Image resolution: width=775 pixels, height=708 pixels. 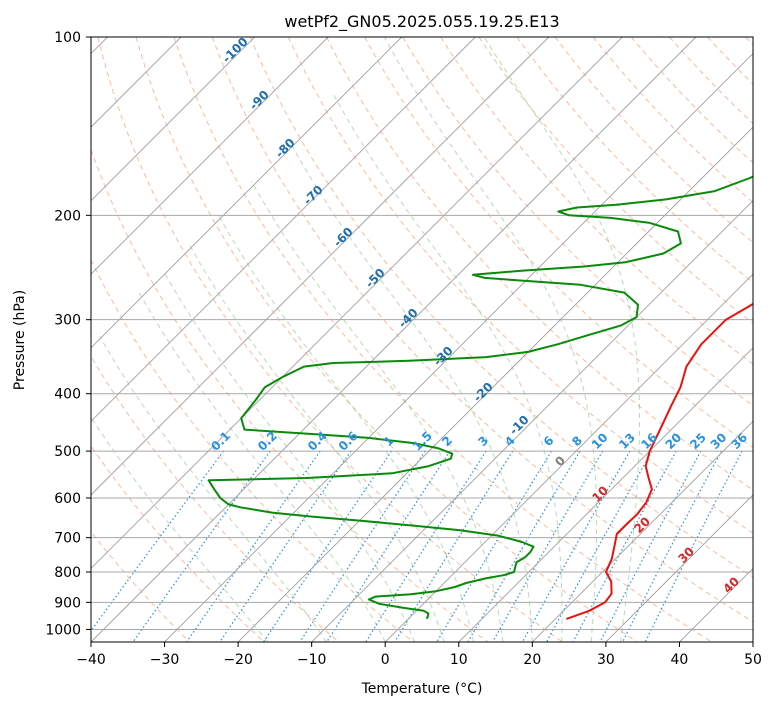 What do you see at coordinates (422, 441) in the screenshot?
I see `mixing-ratio-label: 1.5` at bounding box center [422, 441].